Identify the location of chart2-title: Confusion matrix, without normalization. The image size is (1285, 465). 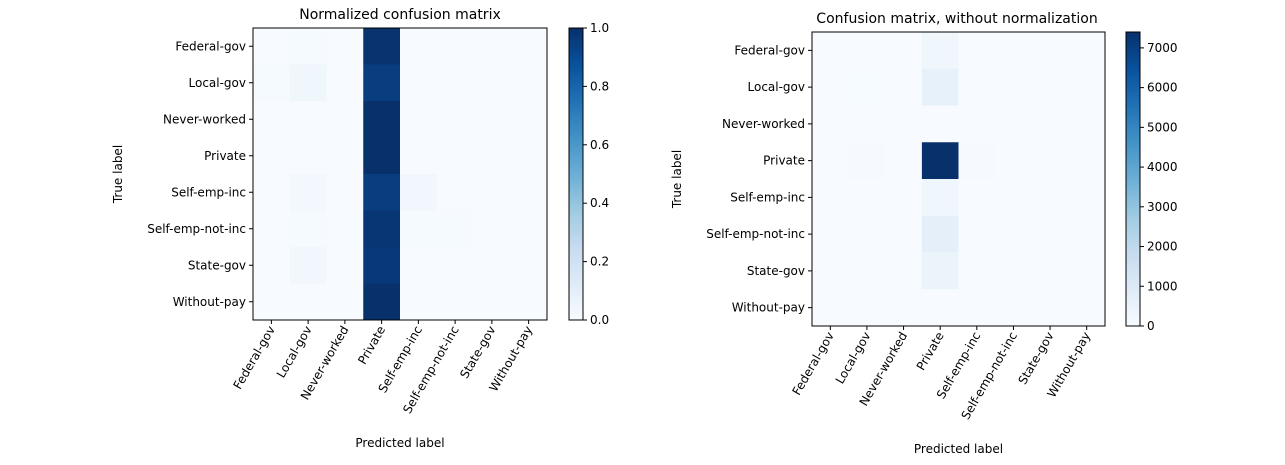
(956, 19).